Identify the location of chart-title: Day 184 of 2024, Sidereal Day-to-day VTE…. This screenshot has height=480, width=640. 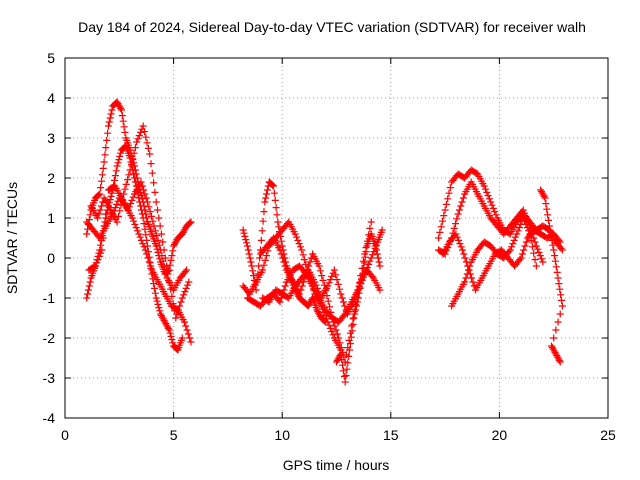
(332, 27).